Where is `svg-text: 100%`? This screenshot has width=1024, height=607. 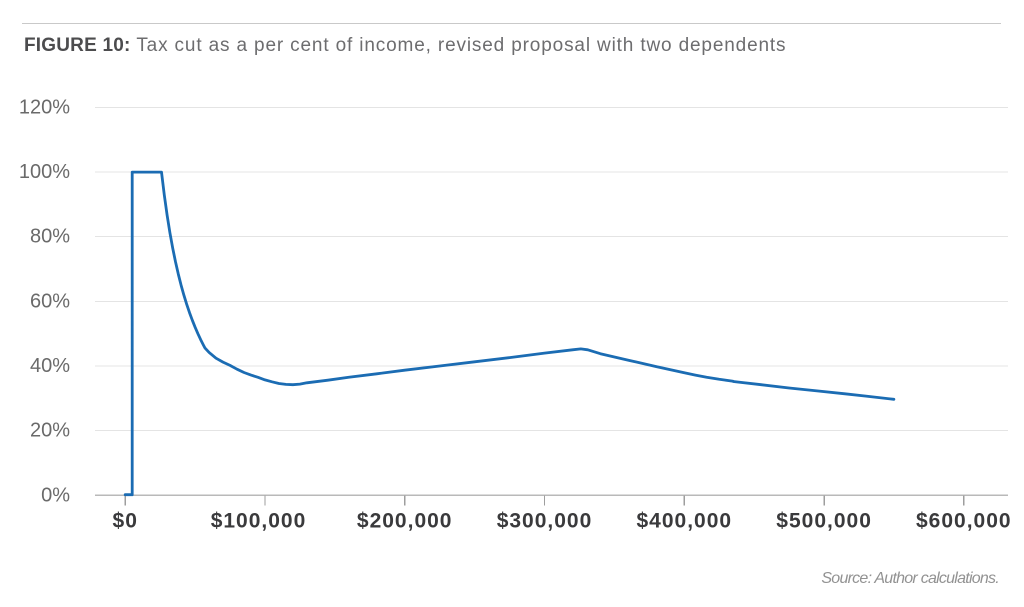
svg-text: 100% is located at coordinates (44, 172).